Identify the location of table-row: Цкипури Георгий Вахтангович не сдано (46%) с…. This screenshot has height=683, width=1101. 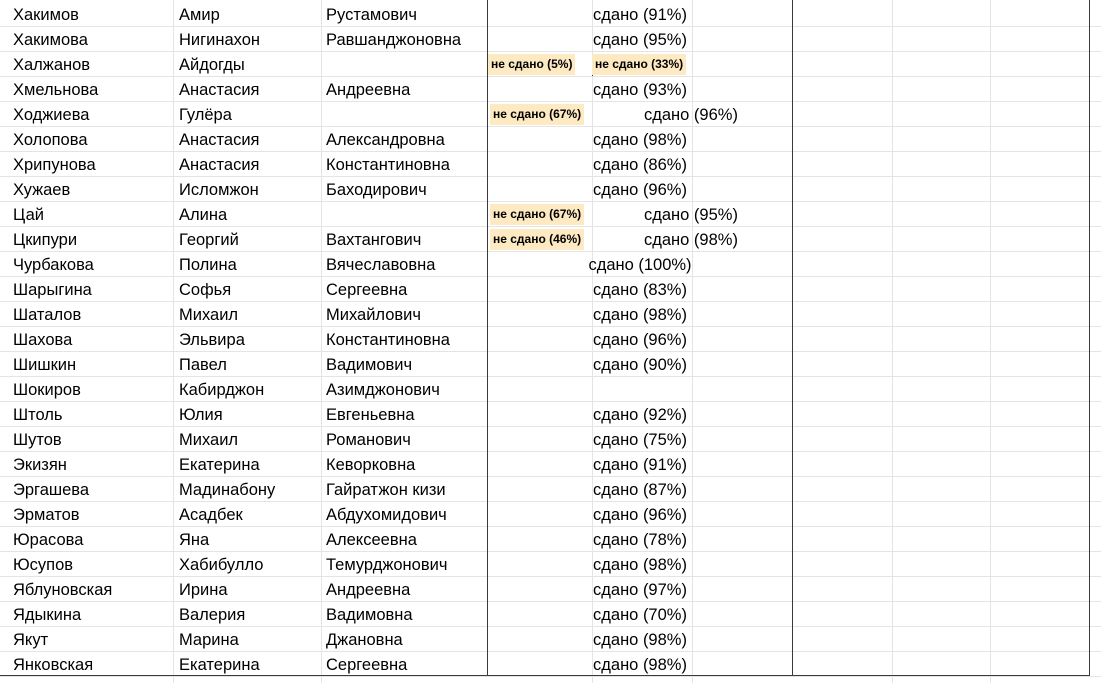
(550, 239).